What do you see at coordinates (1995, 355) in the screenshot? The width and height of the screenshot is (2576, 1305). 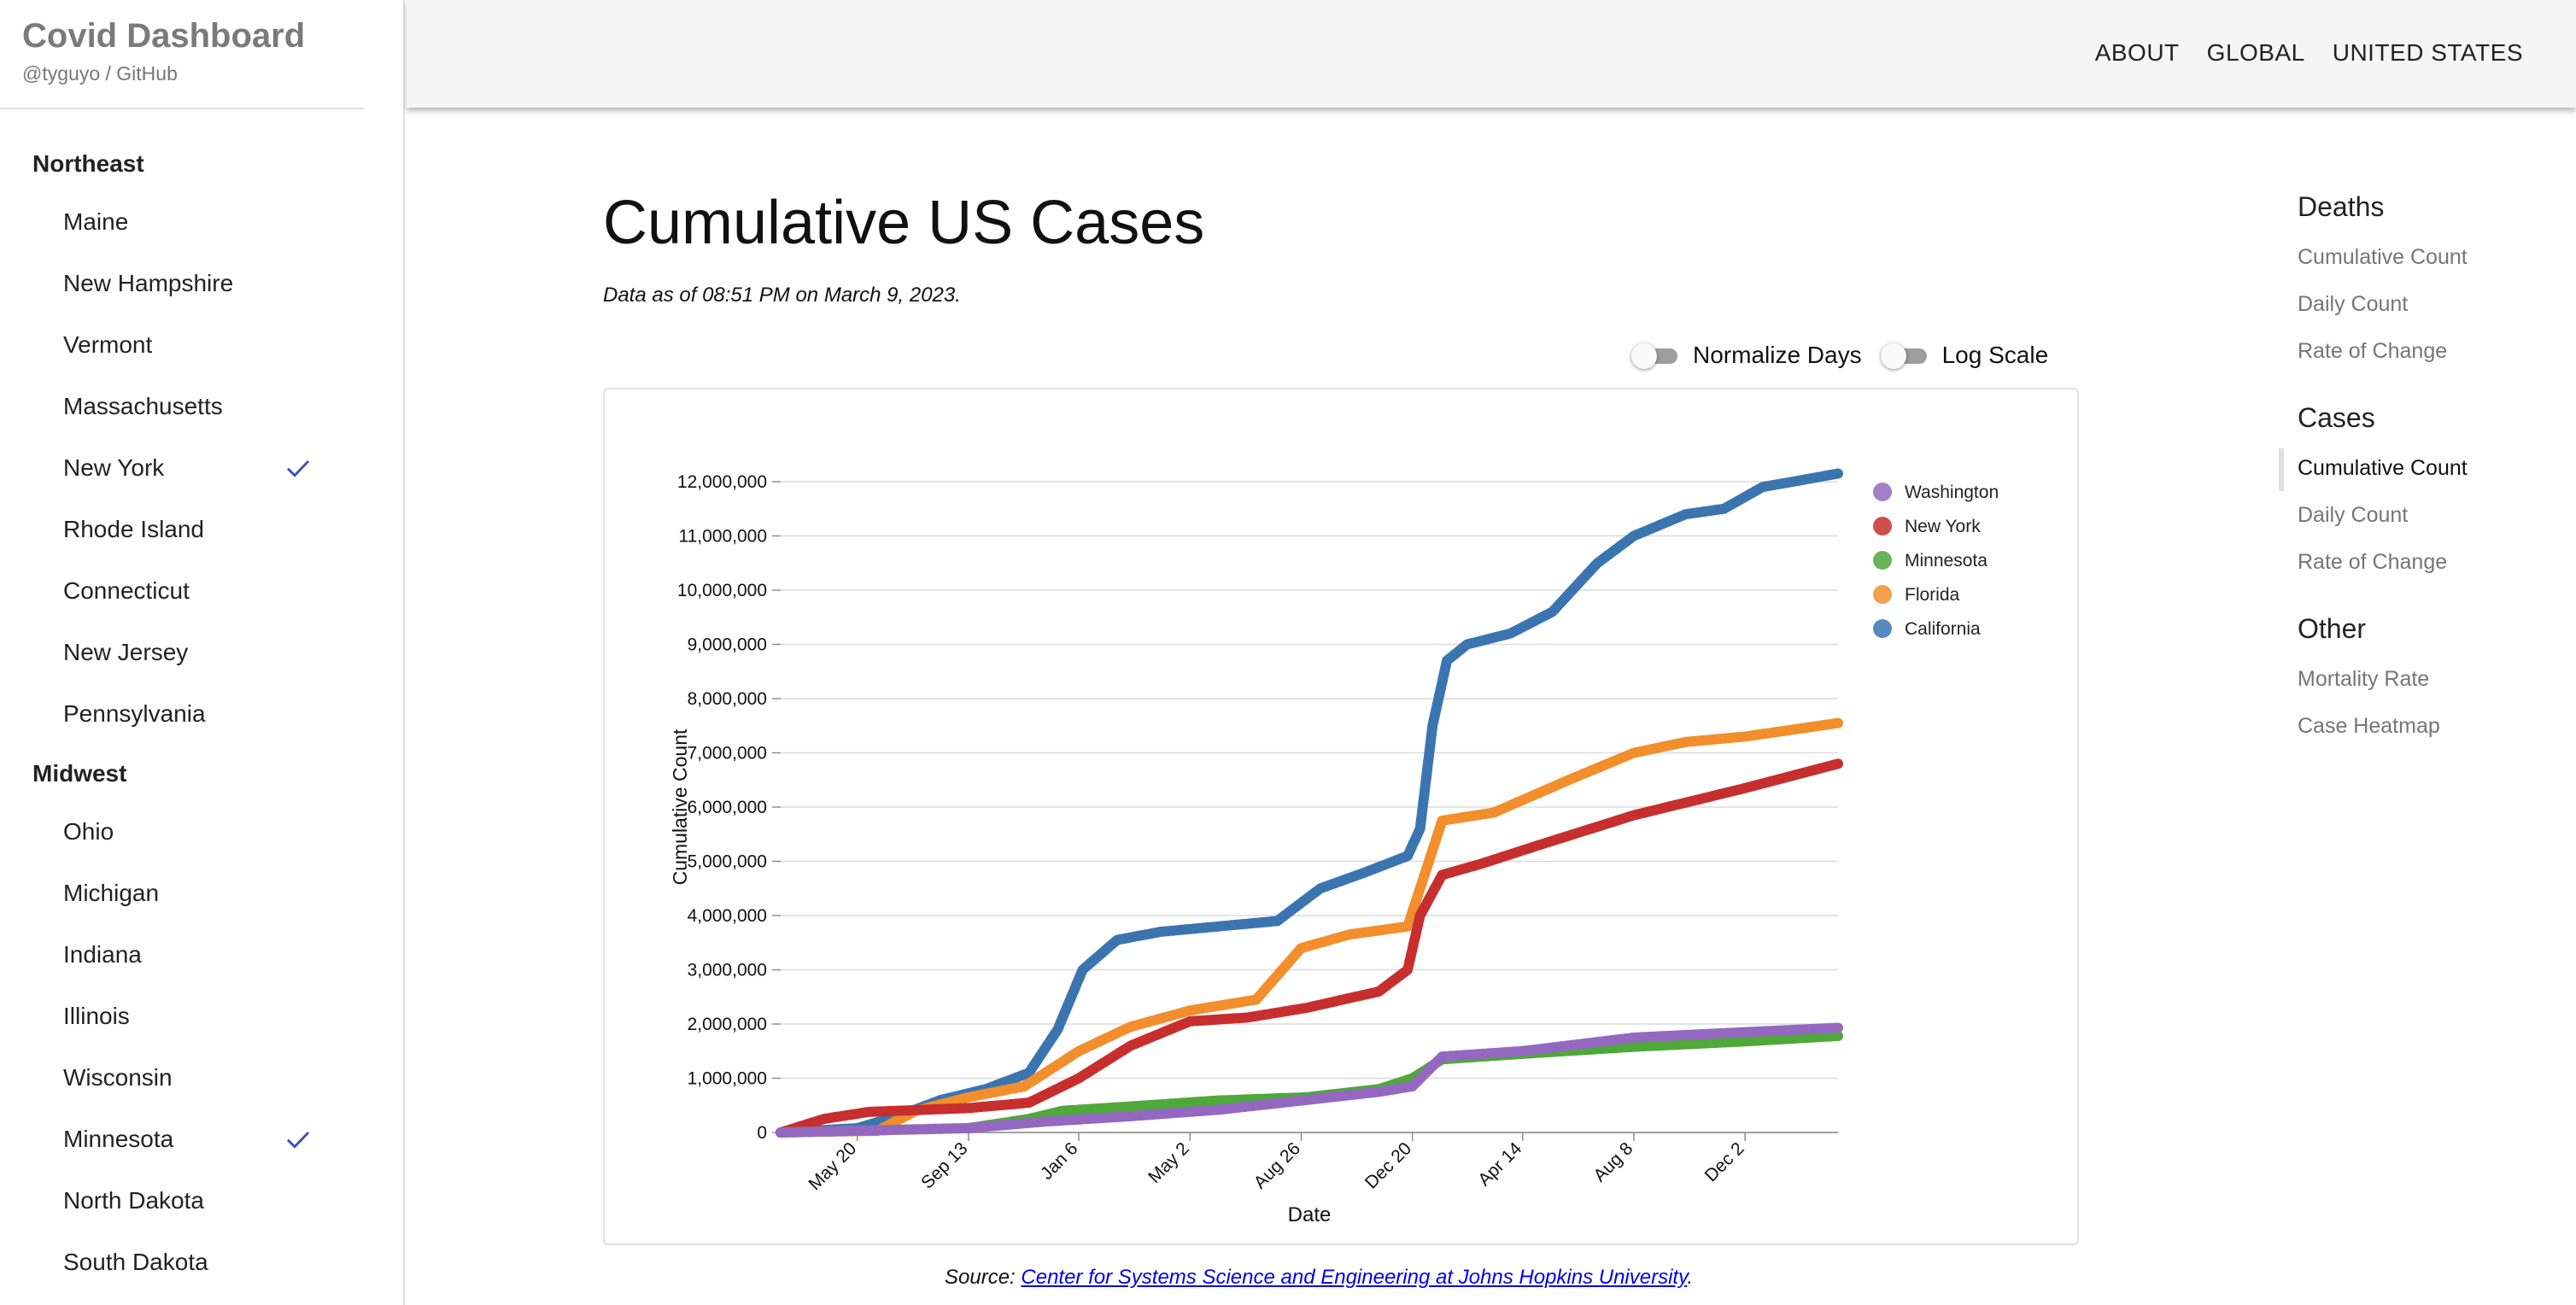 I see `log-scale-label: Log Scale` at bounding box center [1995, 355].